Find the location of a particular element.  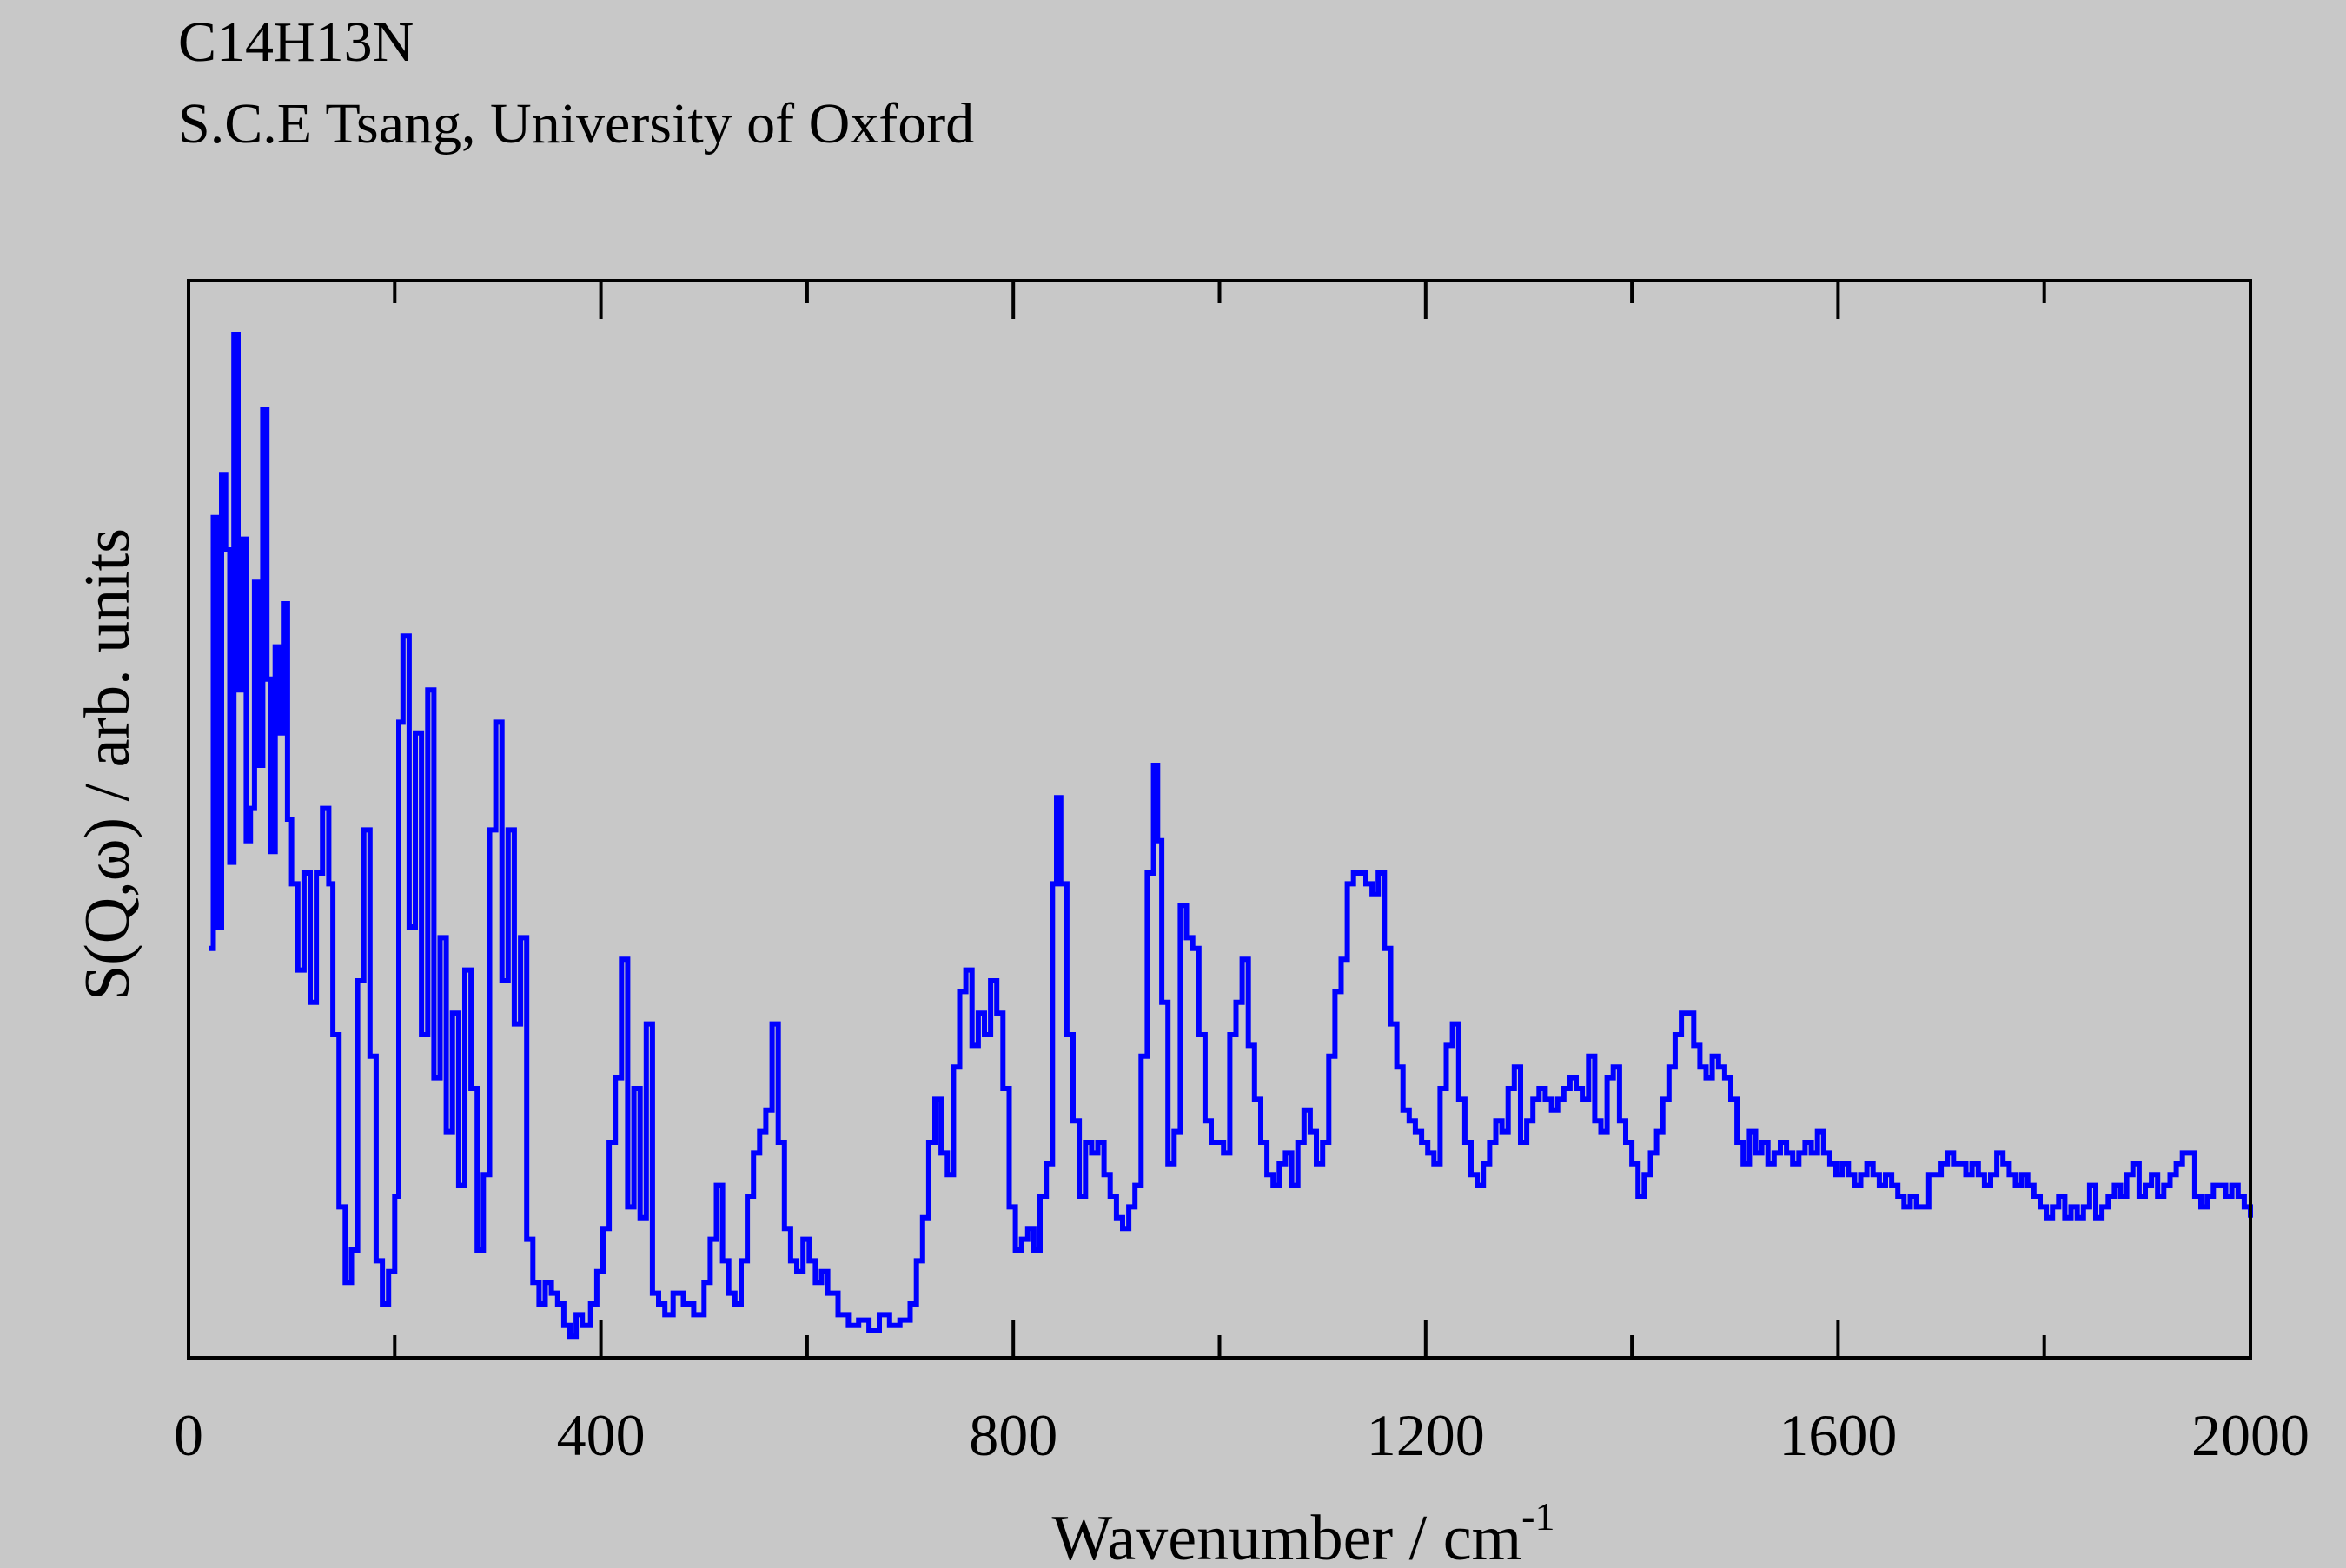

x-tick-label-2000: 2000 is located at coordinates (2250, 1435).